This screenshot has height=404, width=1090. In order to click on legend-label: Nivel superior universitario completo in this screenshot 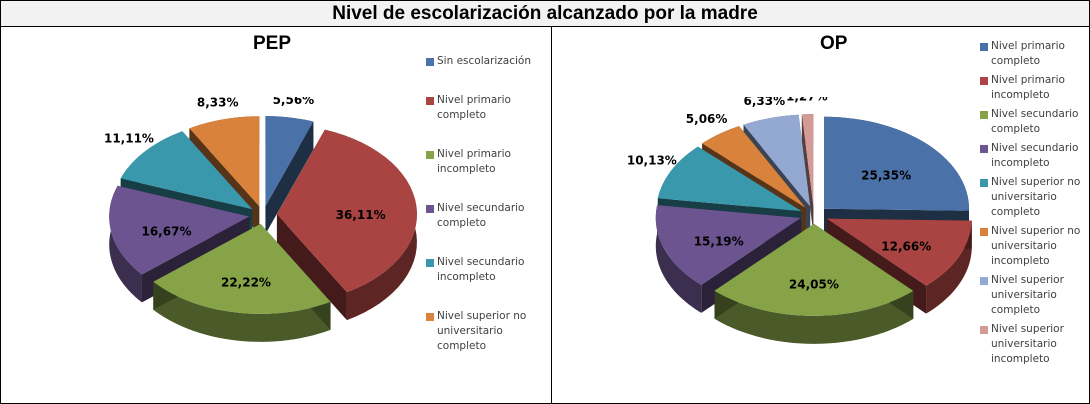, I will do `click(1027, 295)`.